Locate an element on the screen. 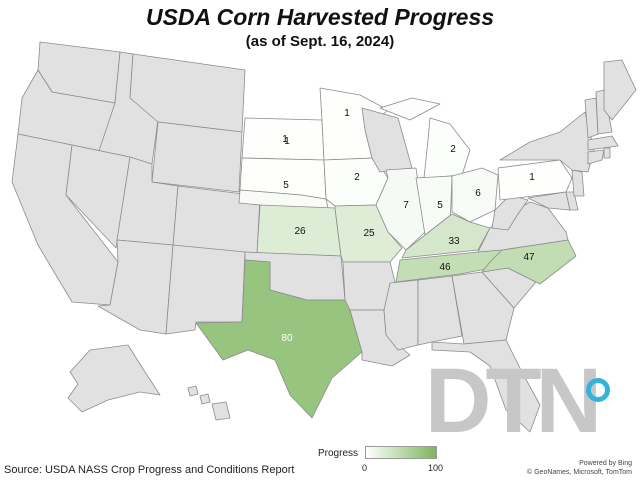 This screenshot has width=640, height=480. label-pa: 1 is located at coordinates (532, 177).